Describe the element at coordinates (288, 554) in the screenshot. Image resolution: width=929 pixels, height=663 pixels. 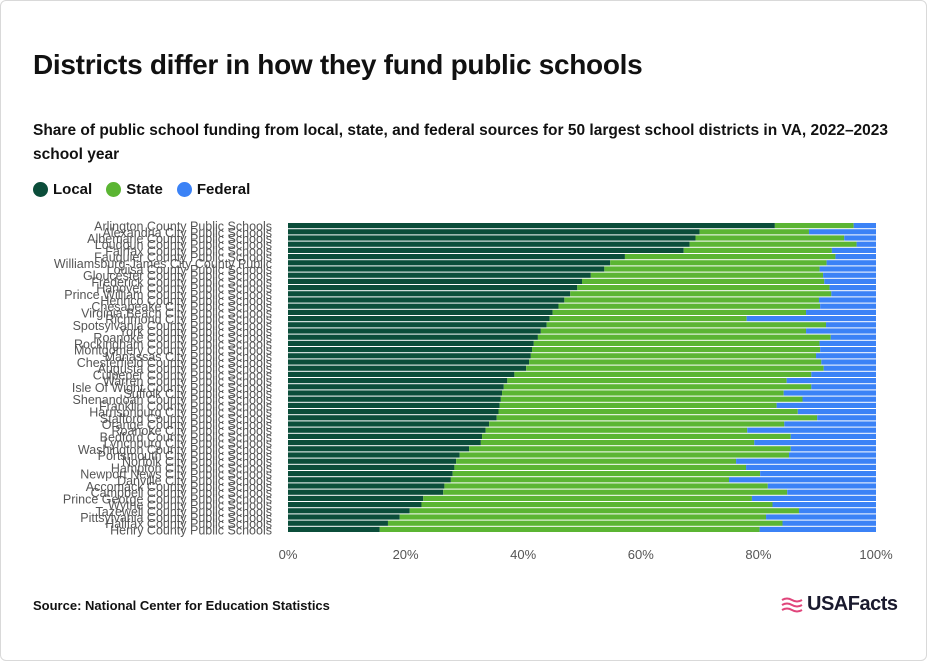
I see `x-tick-label: 0%` at that location.